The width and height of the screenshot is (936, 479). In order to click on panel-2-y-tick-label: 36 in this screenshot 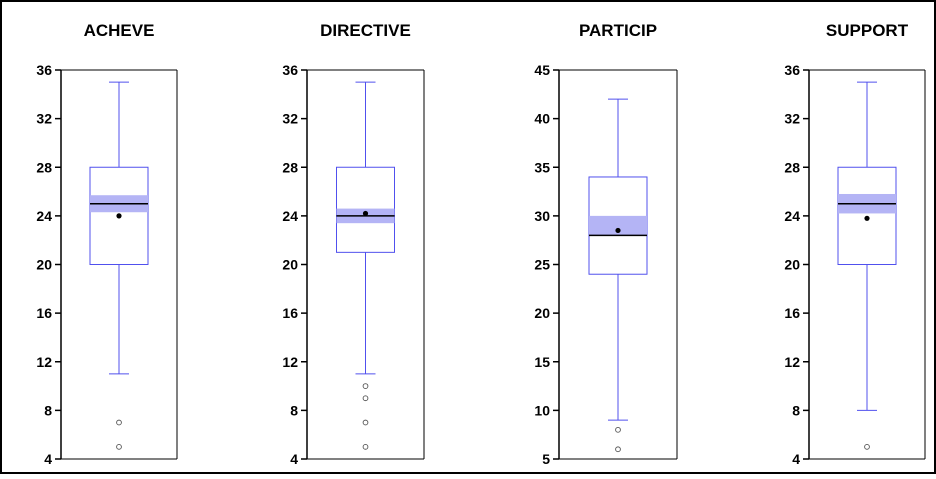, I will do `click(290, 70)`.